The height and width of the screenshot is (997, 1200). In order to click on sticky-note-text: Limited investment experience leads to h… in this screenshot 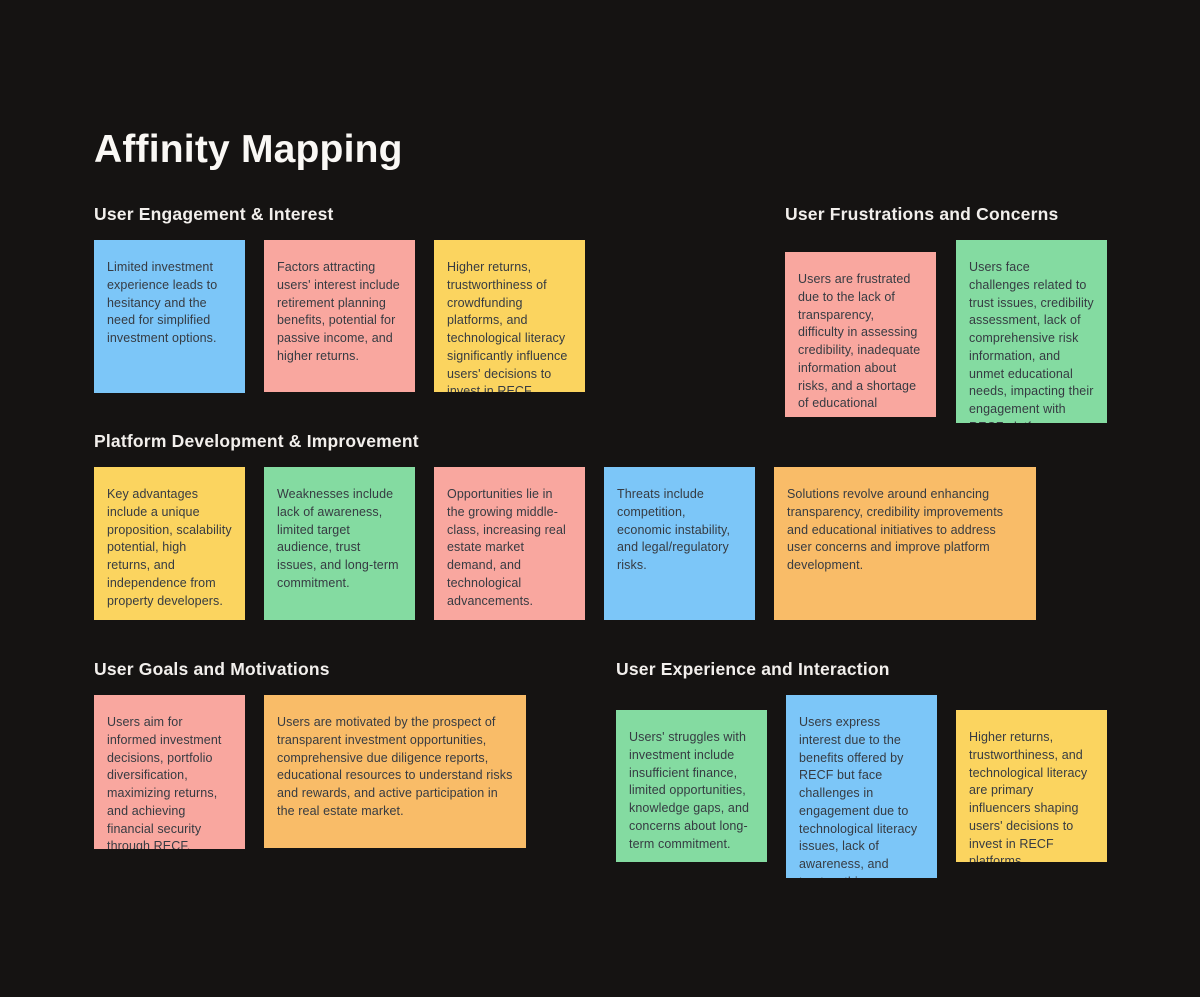, I will do `click(162, 302)`.